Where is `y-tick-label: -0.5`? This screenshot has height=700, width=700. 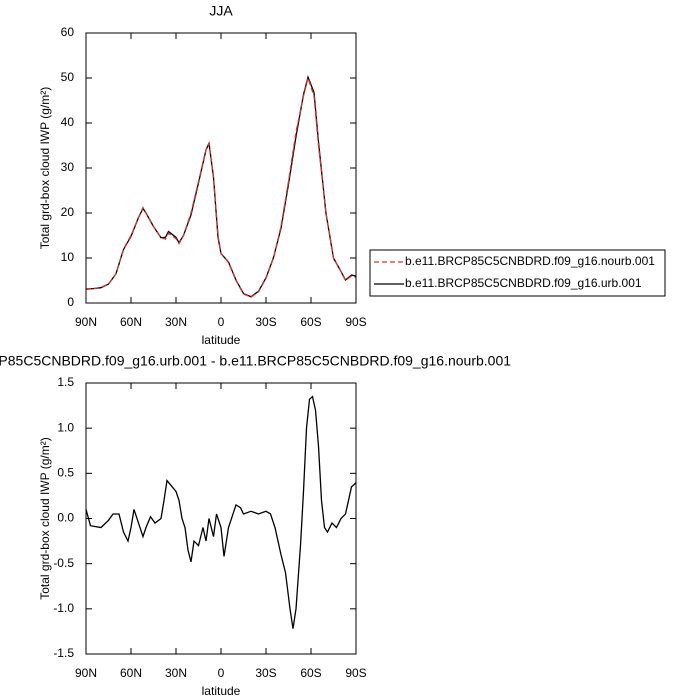 y-tick-label: -0.5 is located at coordinates (63, 563).